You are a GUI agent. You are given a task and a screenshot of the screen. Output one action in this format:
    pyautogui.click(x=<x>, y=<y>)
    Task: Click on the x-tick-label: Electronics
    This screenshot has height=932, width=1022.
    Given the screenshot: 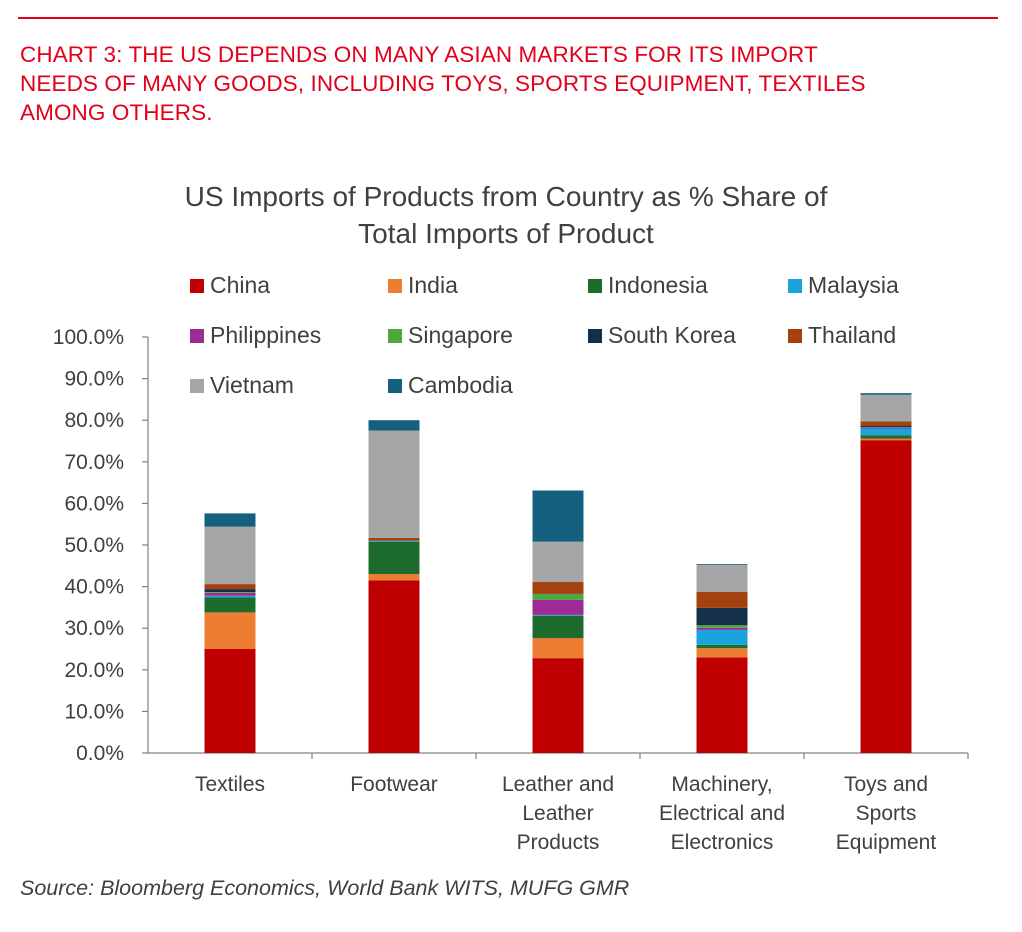 What is the action you would take?
    pyautogui.click(x=722, y=842)
    